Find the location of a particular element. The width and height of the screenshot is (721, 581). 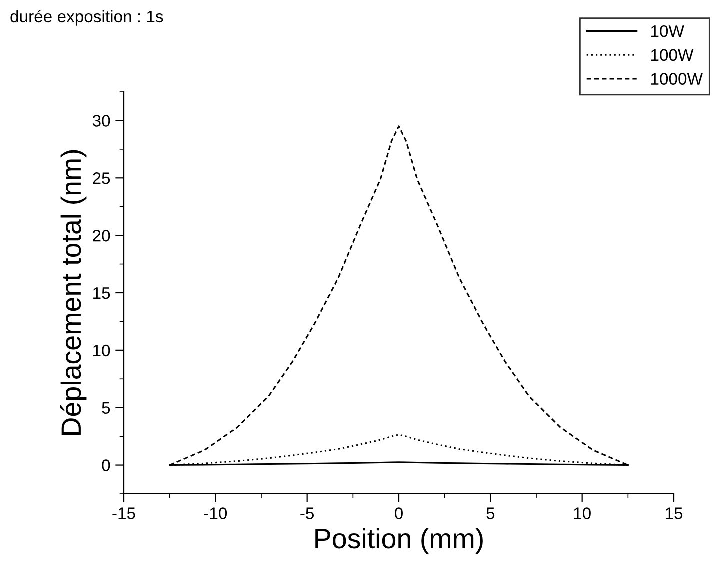

y-tick-label: 30 is located at coordinates (101, 121).